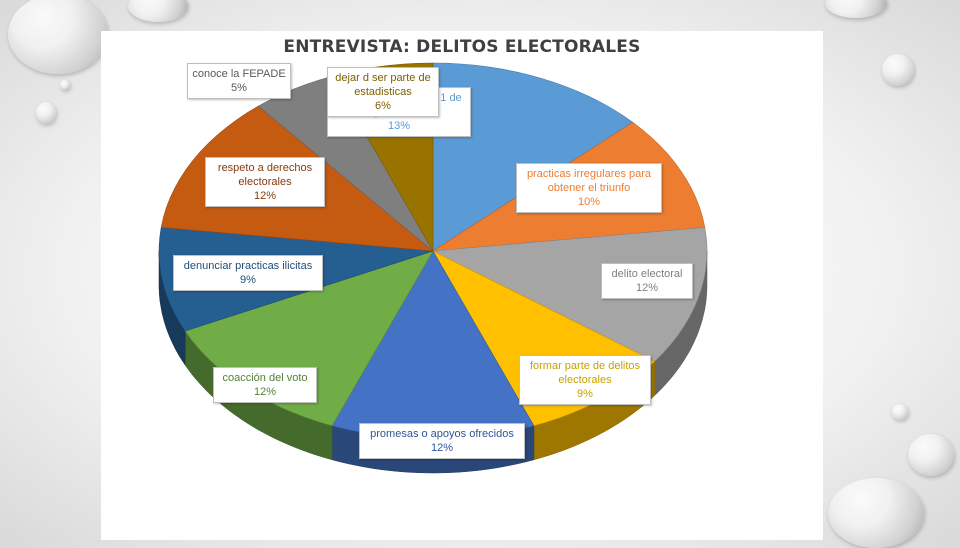  I want to click on data-label-category: coacción del voto, so click(265, 378).